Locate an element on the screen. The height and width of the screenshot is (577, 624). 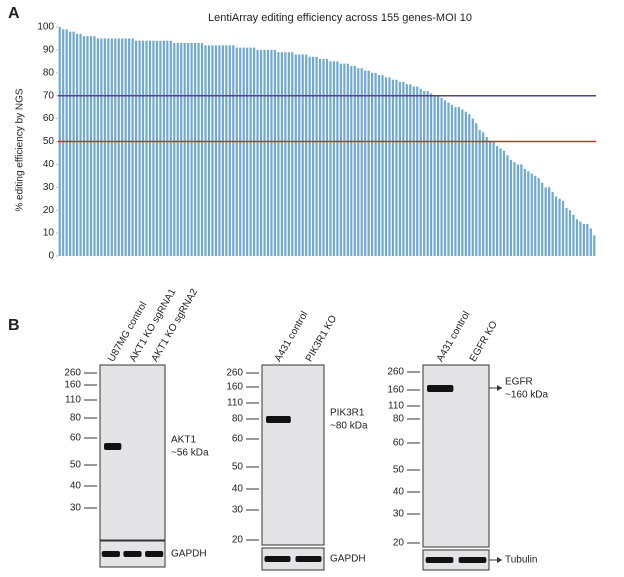
loading-label: Tubulin is located at coordinates (521, 560).